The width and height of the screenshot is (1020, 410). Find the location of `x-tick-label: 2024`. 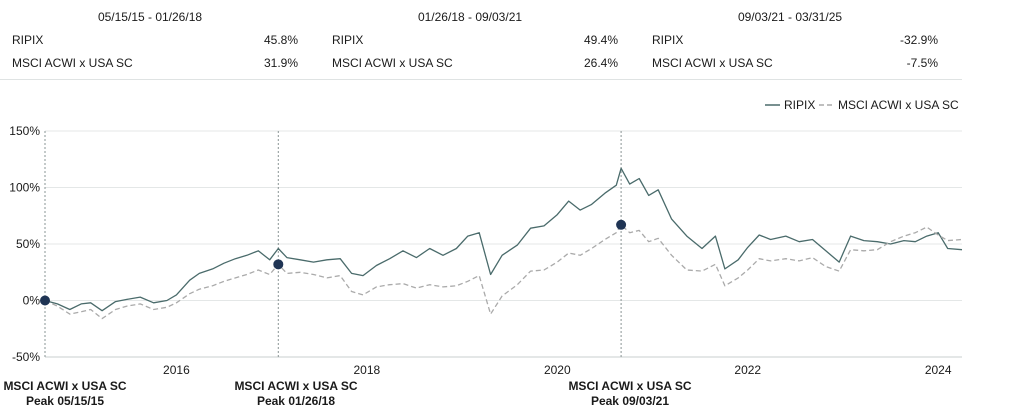

x-tick-label: 2024 is located at coordinates (938, 370).